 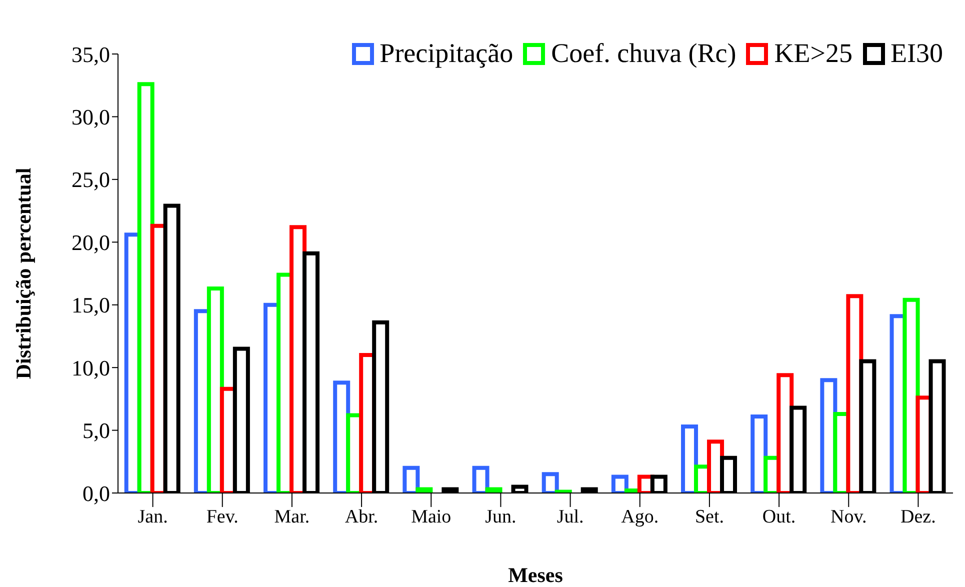 I want to click on y-tick-label: 0,0, so click(x=96, y=493).